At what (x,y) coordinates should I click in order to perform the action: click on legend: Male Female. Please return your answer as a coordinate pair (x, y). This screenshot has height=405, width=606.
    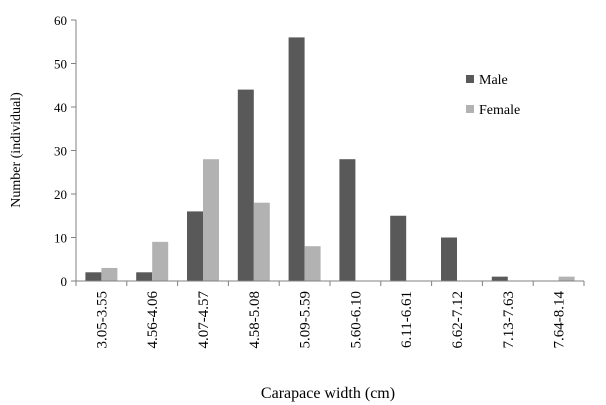
    Looking at the image, I should click on (493, 95).